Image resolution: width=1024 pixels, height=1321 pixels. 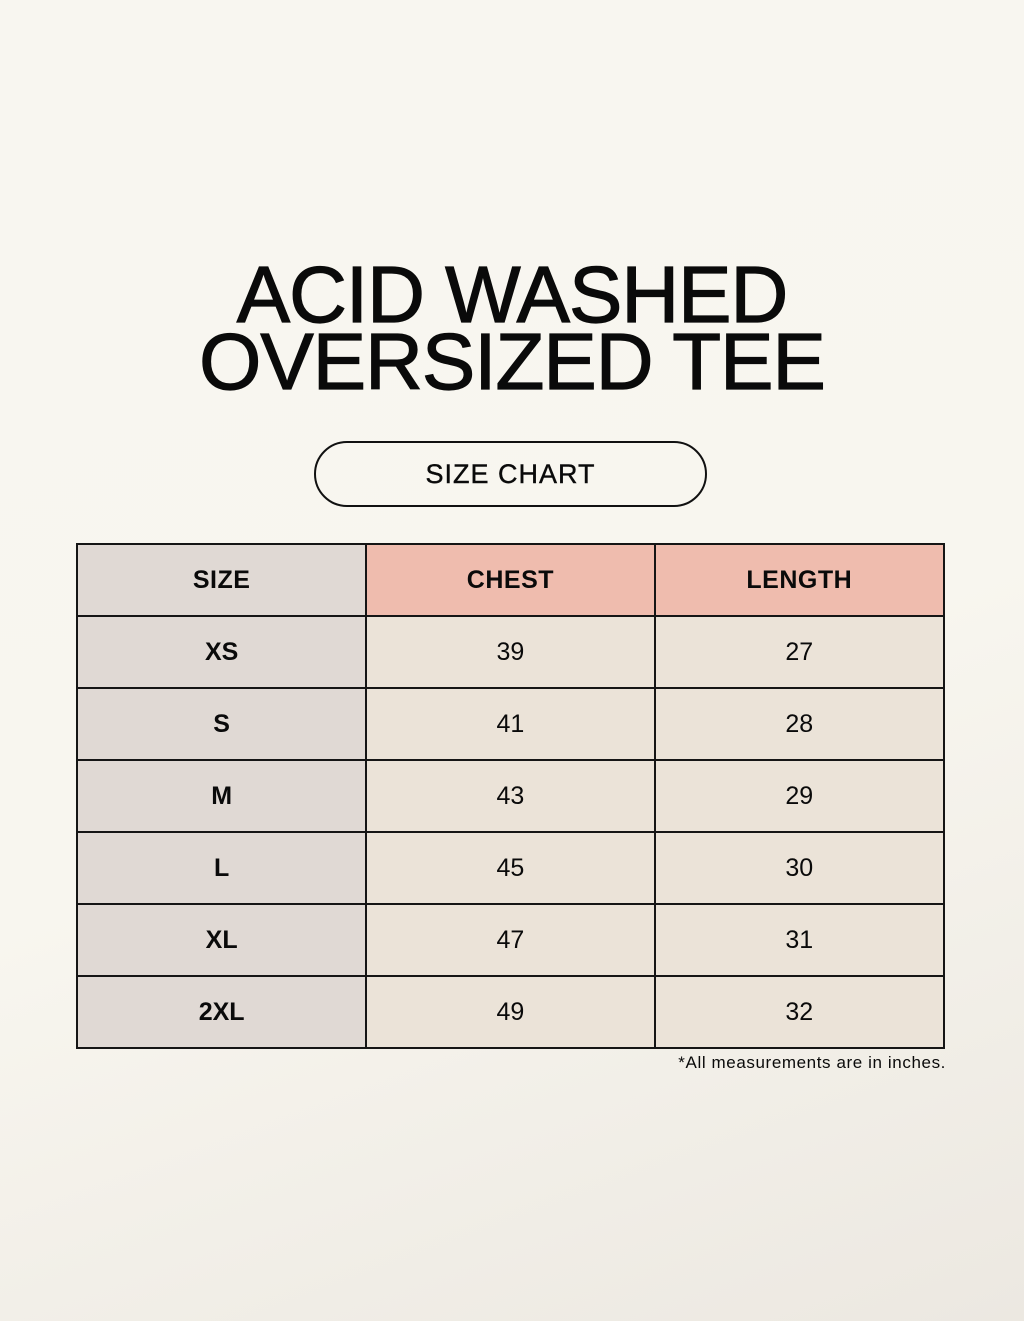 I want to click on title-line-2: OVERSIZED TEE, so click(x=513, y=361).